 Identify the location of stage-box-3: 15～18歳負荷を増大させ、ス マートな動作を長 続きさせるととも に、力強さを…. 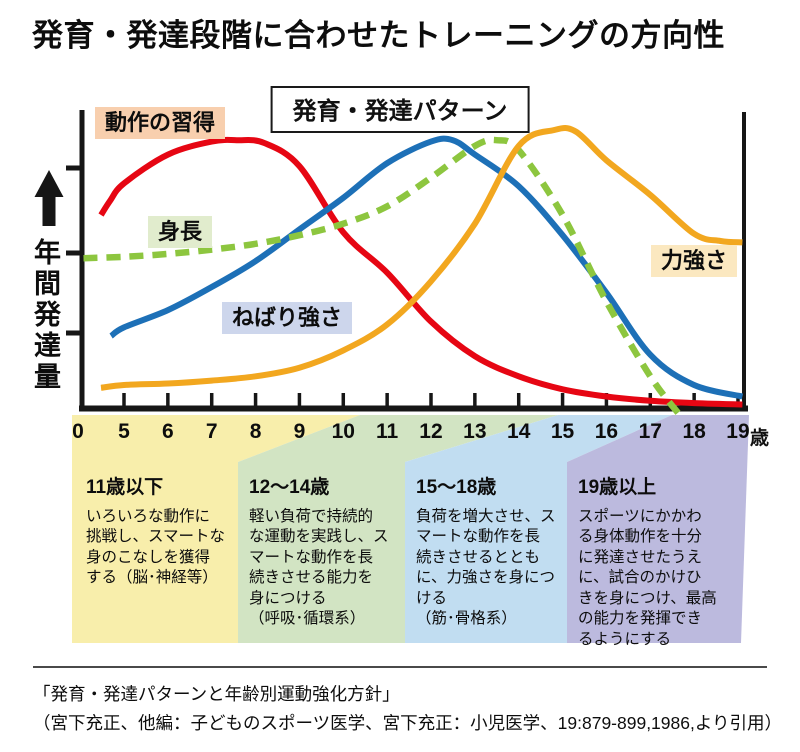
(486, 552).